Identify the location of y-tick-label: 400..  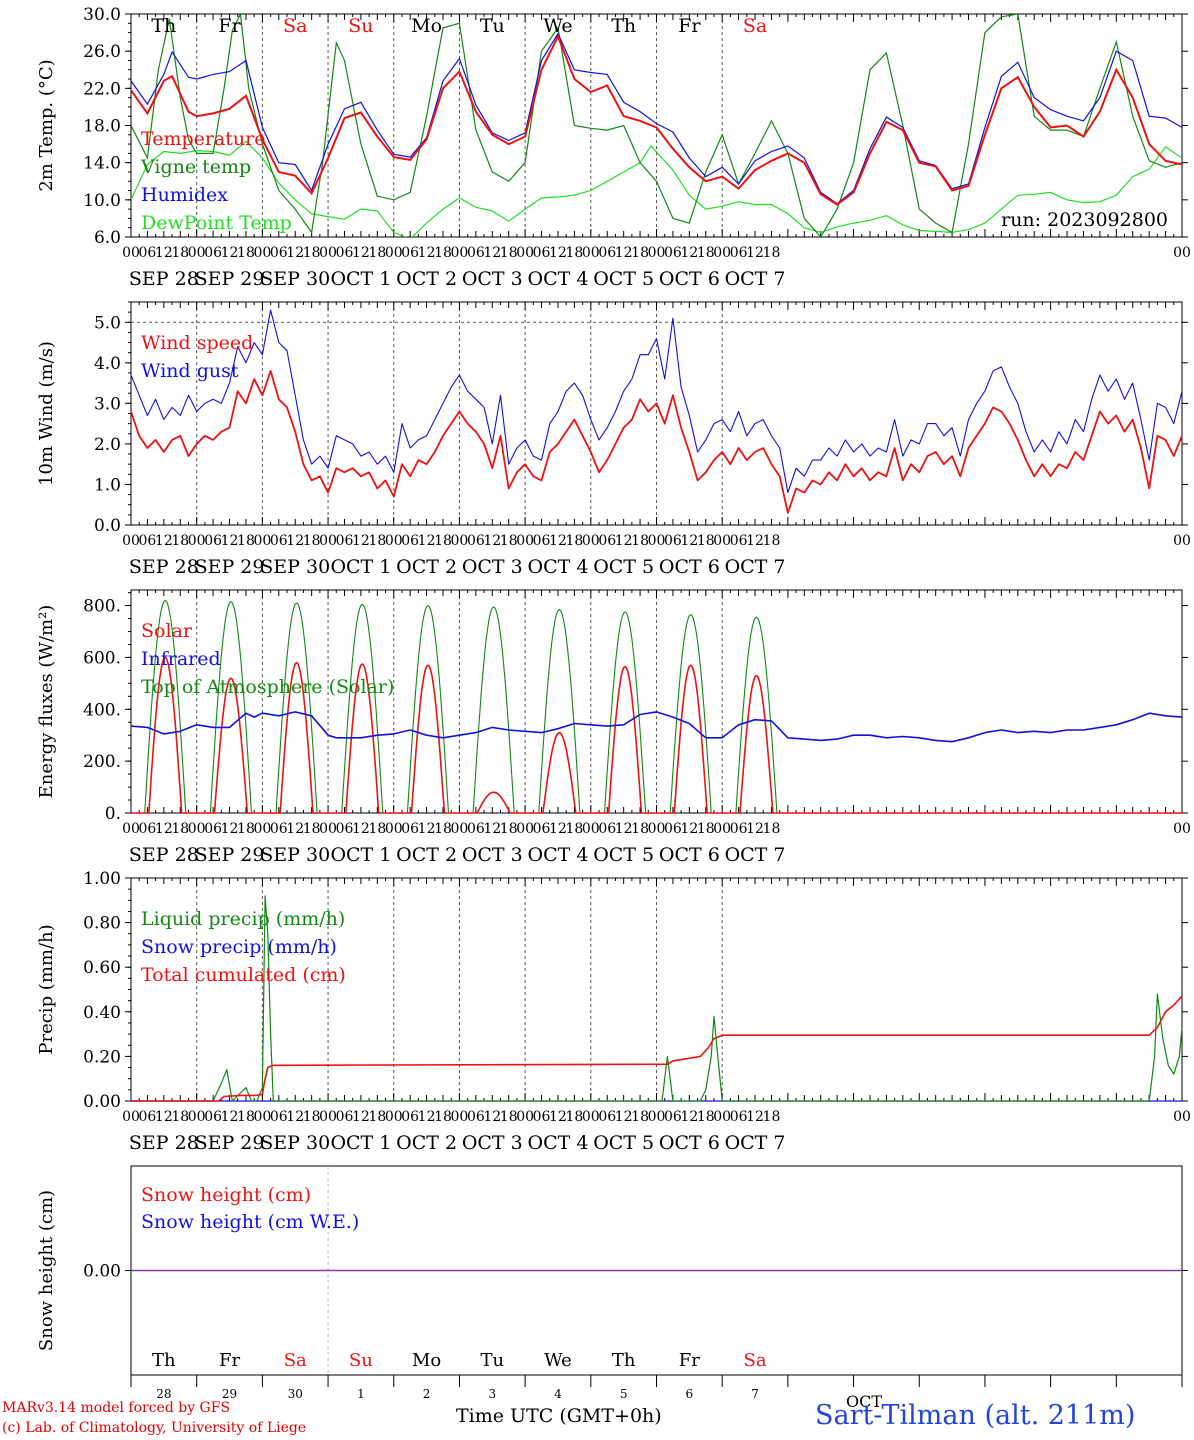
(102, 710).